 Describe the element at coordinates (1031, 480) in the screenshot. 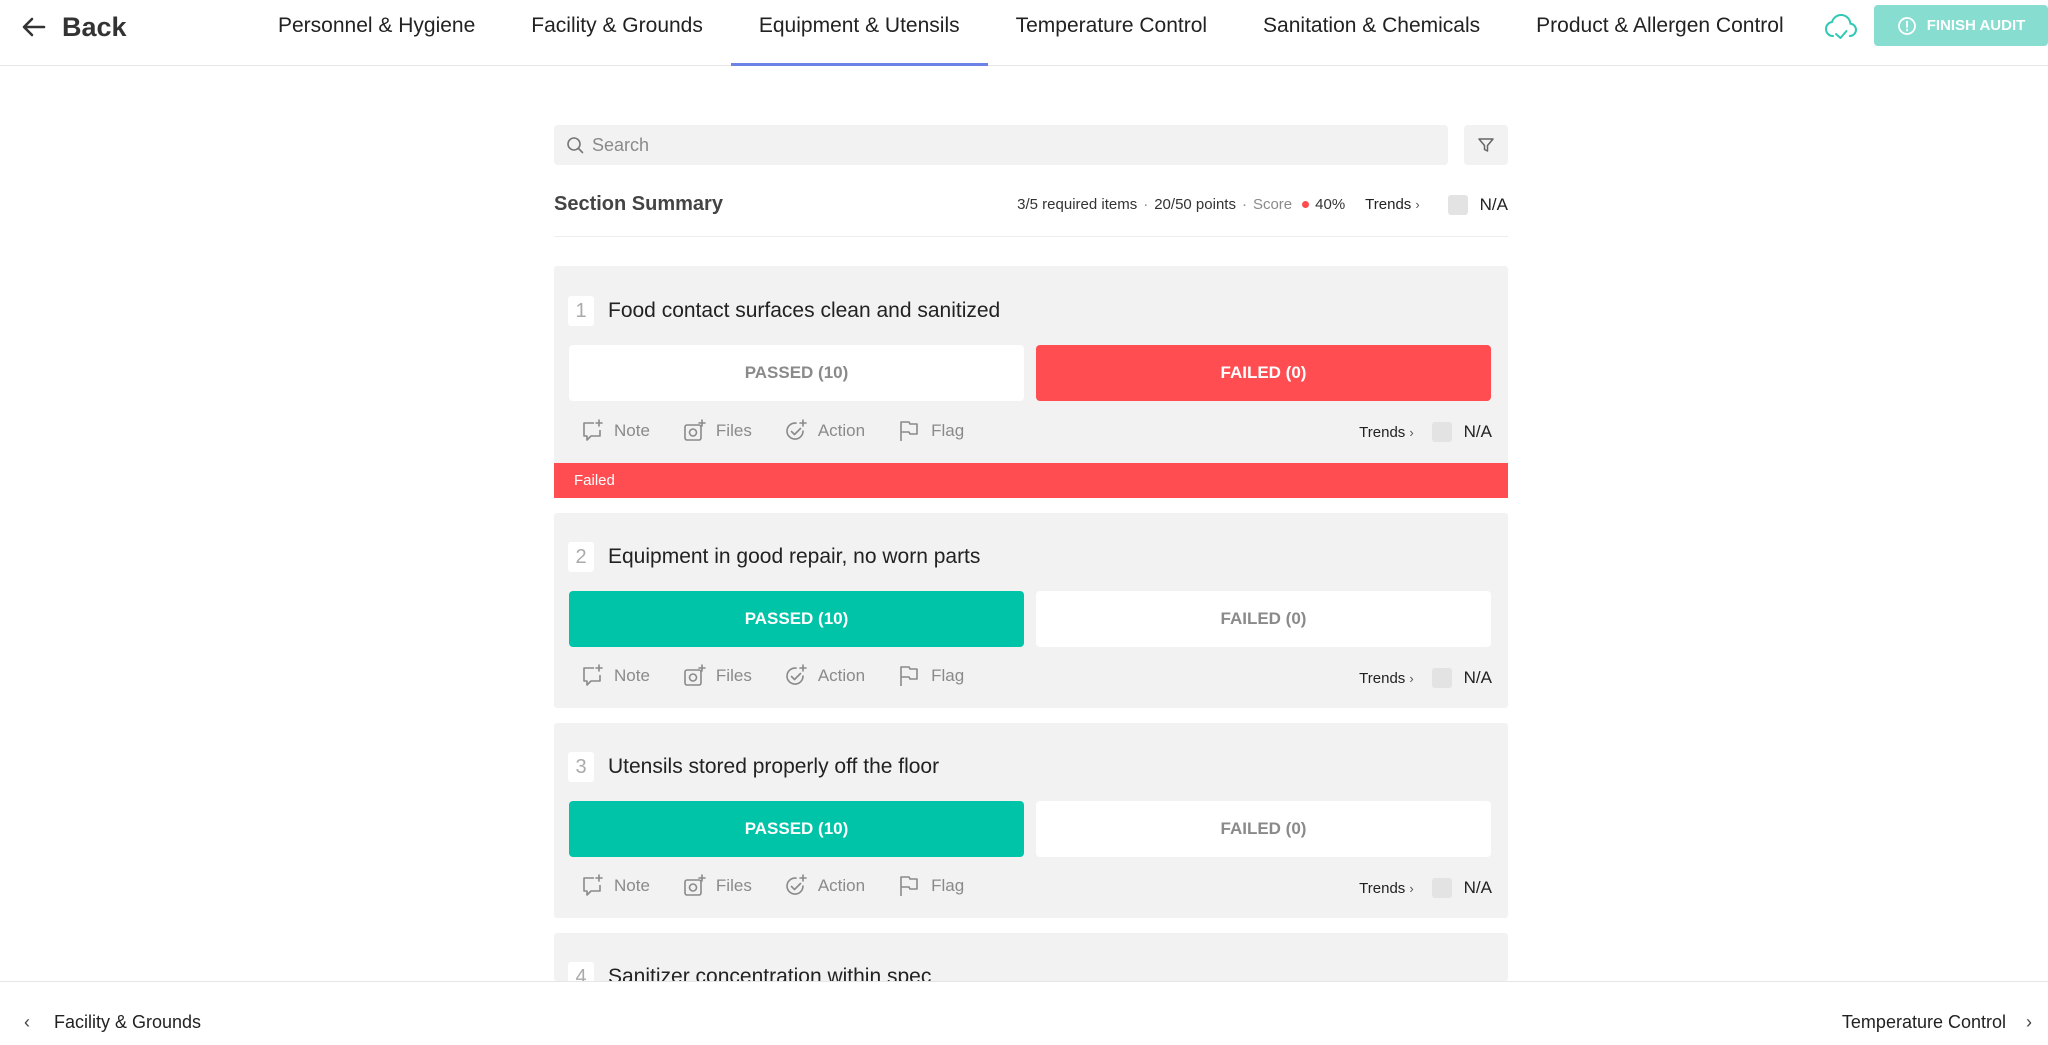

I see `failed-status-banner: Failed` at that location.